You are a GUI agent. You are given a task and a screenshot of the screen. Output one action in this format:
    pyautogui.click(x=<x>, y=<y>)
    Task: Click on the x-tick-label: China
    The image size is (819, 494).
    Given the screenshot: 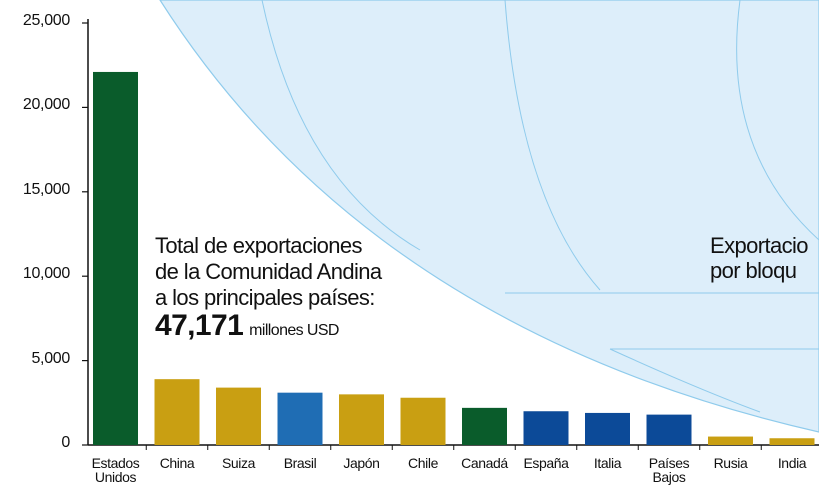 What is the action you would take?
    pyautogui.click(x=177, y=463)
    